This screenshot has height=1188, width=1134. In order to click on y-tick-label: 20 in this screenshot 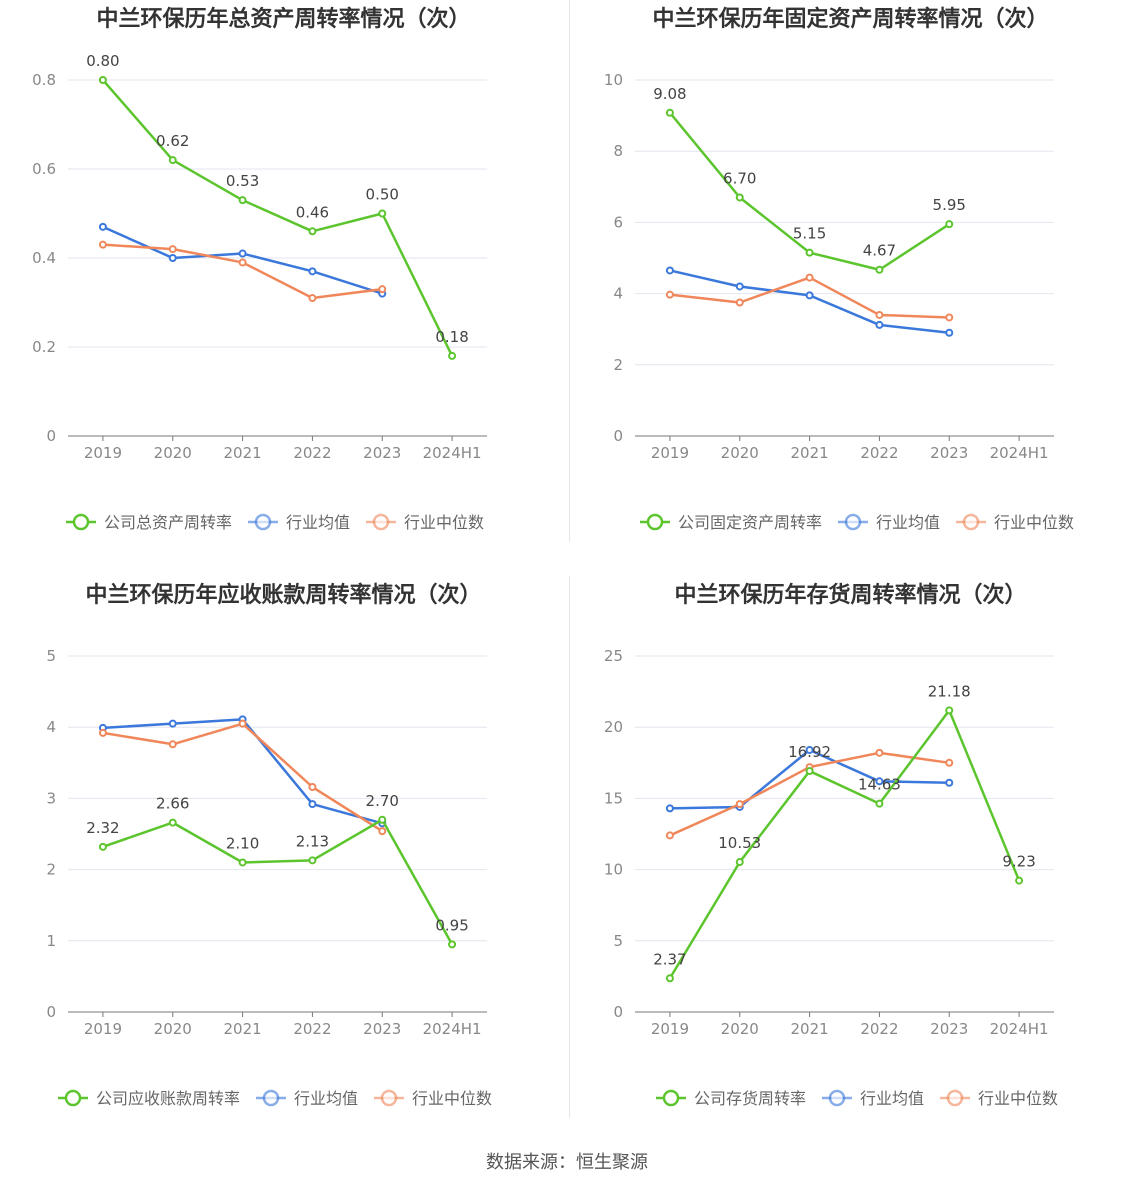, I will do `click(613, 727)`.